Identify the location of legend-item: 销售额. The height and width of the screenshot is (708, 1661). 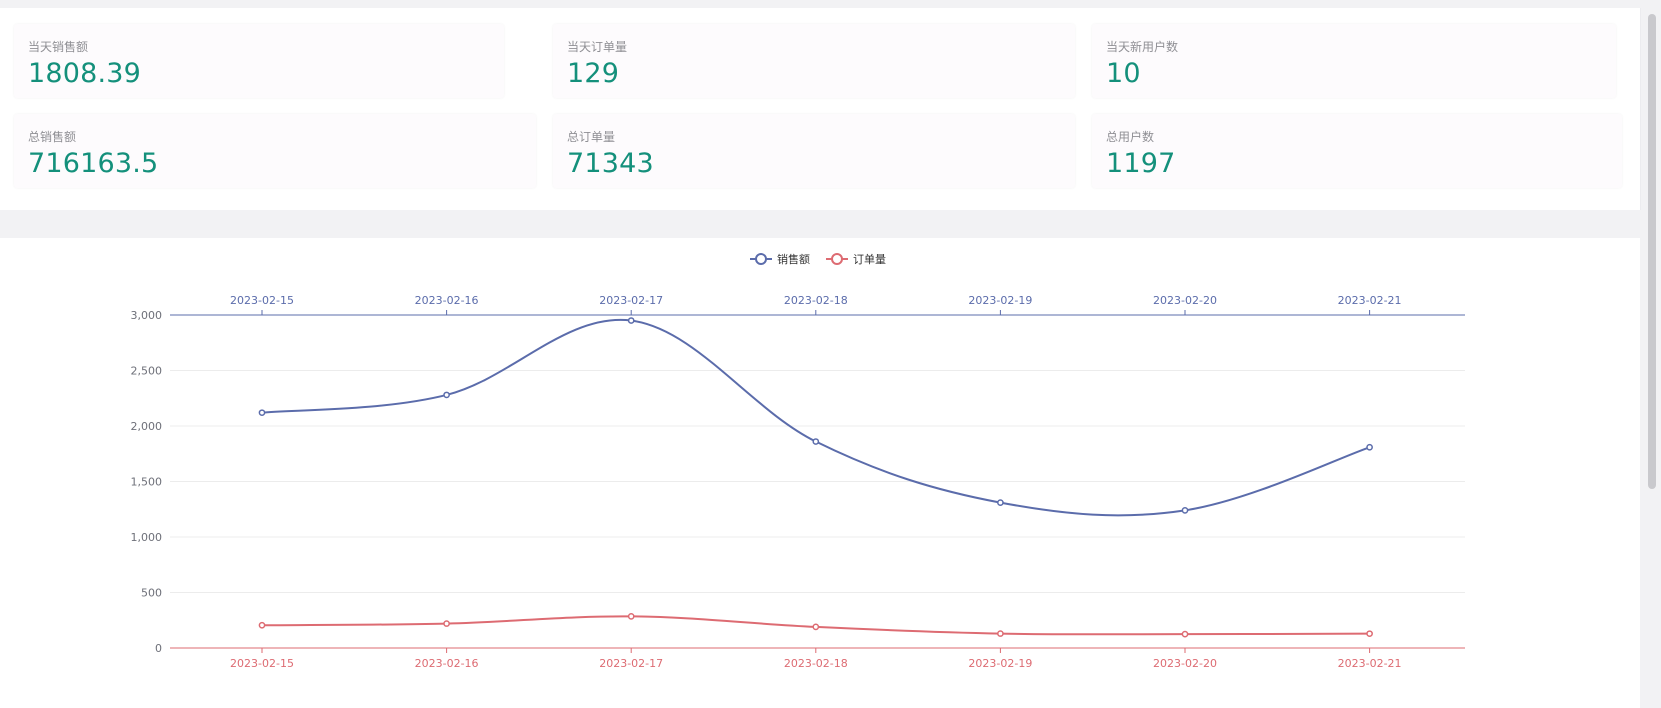
(780, 259).